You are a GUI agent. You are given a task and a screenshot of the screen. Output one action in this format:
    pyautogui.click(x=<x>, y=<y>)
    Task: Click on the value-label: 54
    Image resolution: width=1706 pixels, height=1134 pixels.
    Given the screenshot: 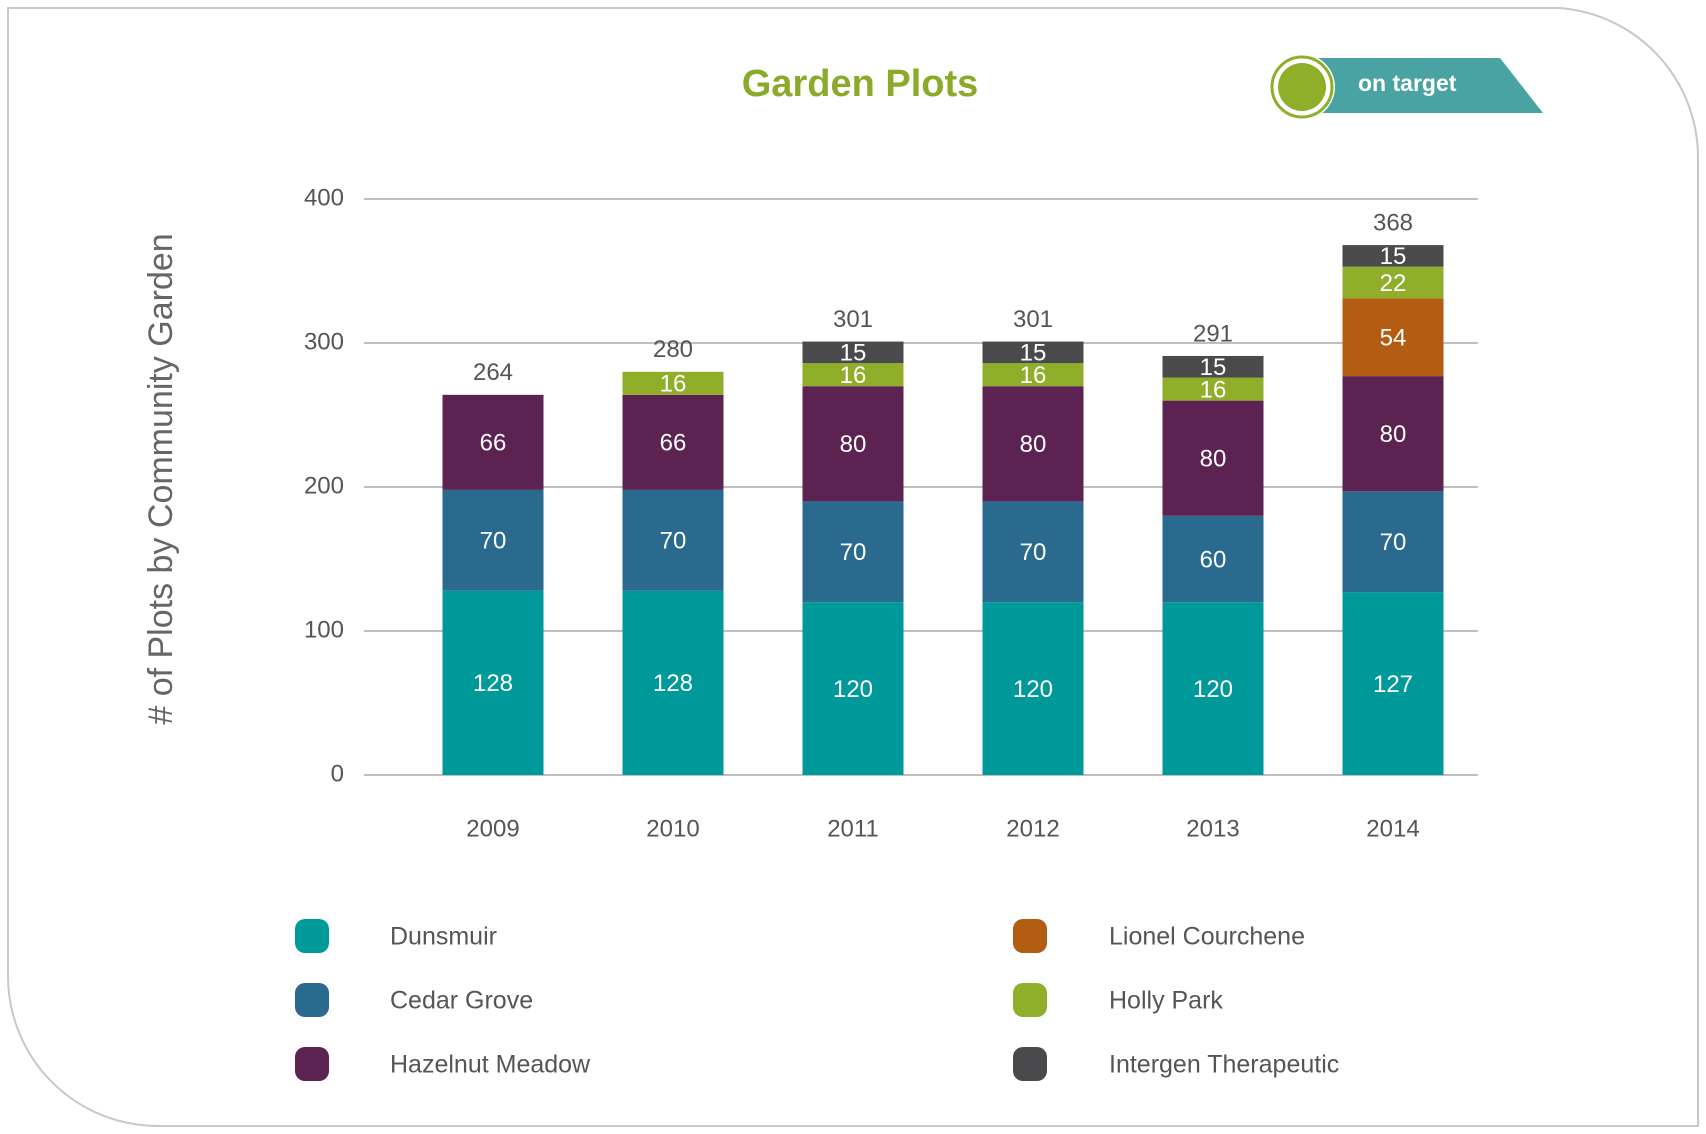 What is the action you would take?
    pyautogui.click(x=1393, y=338)
    